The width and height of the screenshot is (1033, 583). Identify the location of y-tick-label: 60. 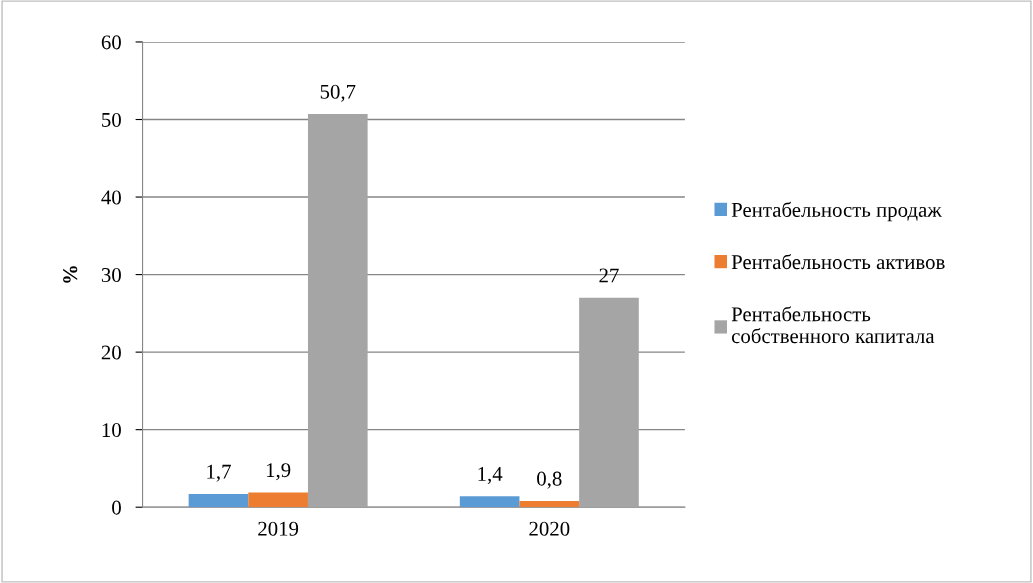
(111, 42).